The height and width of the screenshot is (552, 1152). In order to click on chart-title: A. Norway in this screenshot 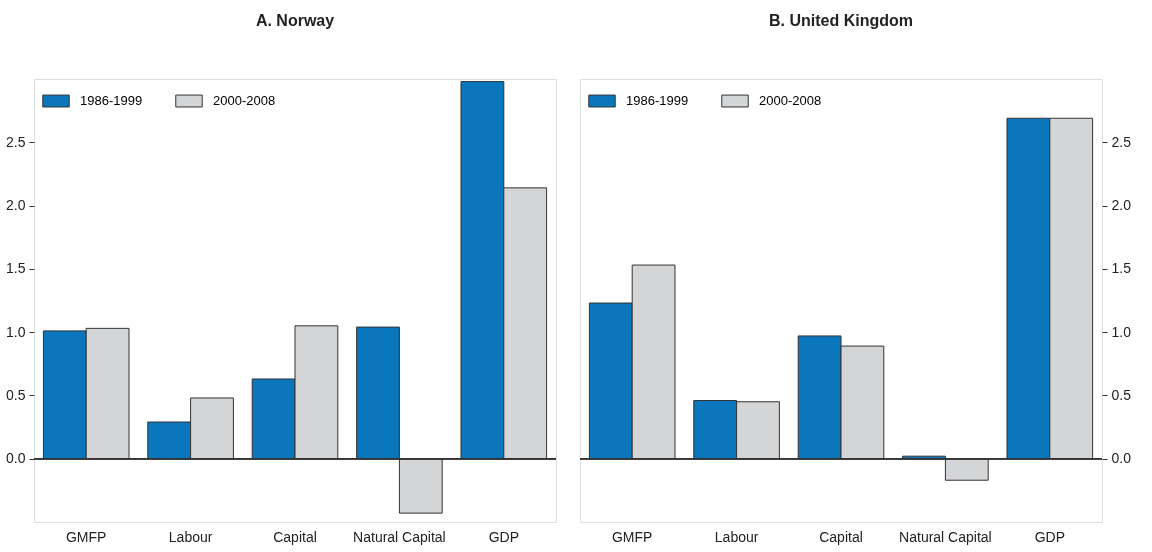, I will do `click(295, 20)`.